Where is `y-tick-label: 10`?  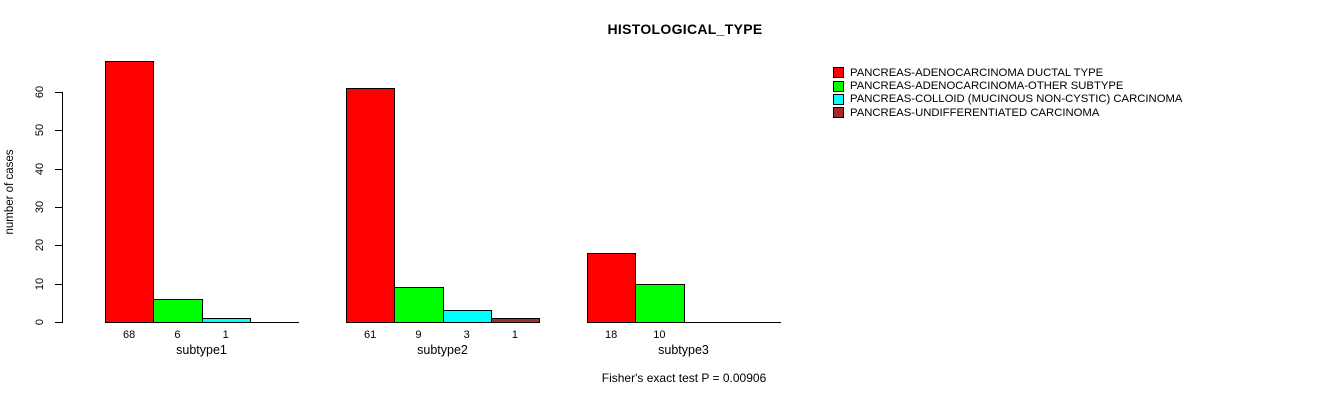 y-tick-label: 10 is located at coordinates (40, 284).